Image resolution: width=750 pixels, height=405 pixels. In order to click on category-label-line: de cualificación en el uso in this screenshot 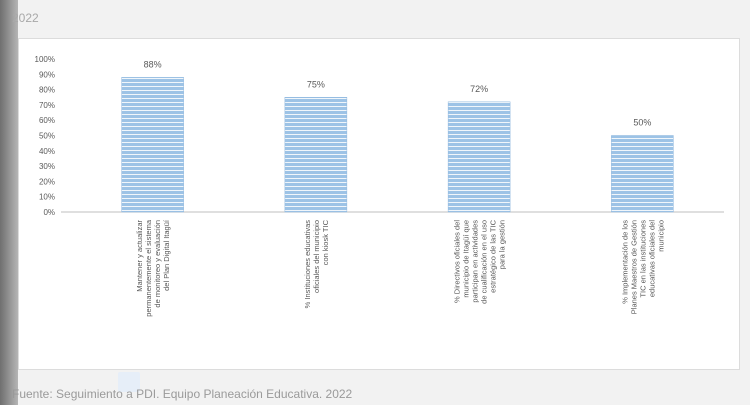, I will do `click(484, 262)`.